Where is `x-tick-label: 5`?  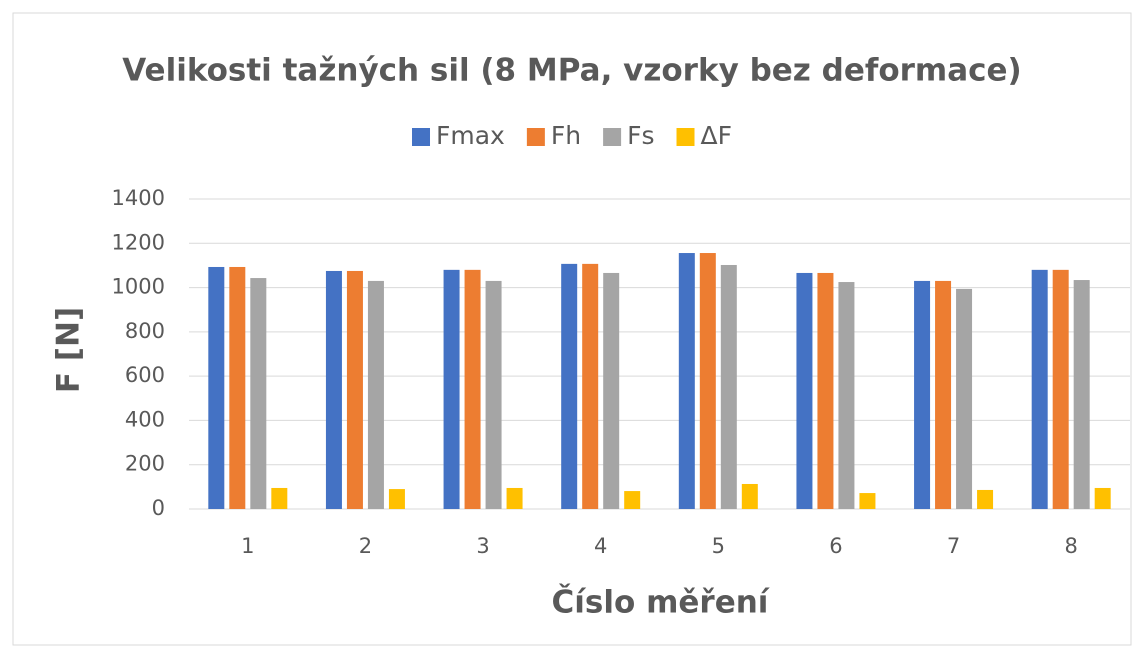
x-tick-label: 5 is located at coordinates (718, 546).